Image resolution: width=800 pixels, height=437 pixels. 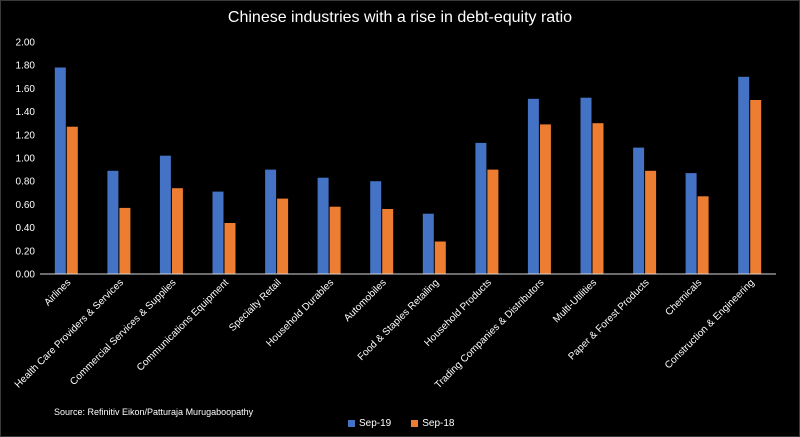 What do you see at coordinates (440, 257) in the screenshot?
I see `bar-sep-18-food-staples-retailing` at bounding box center [440, 257].